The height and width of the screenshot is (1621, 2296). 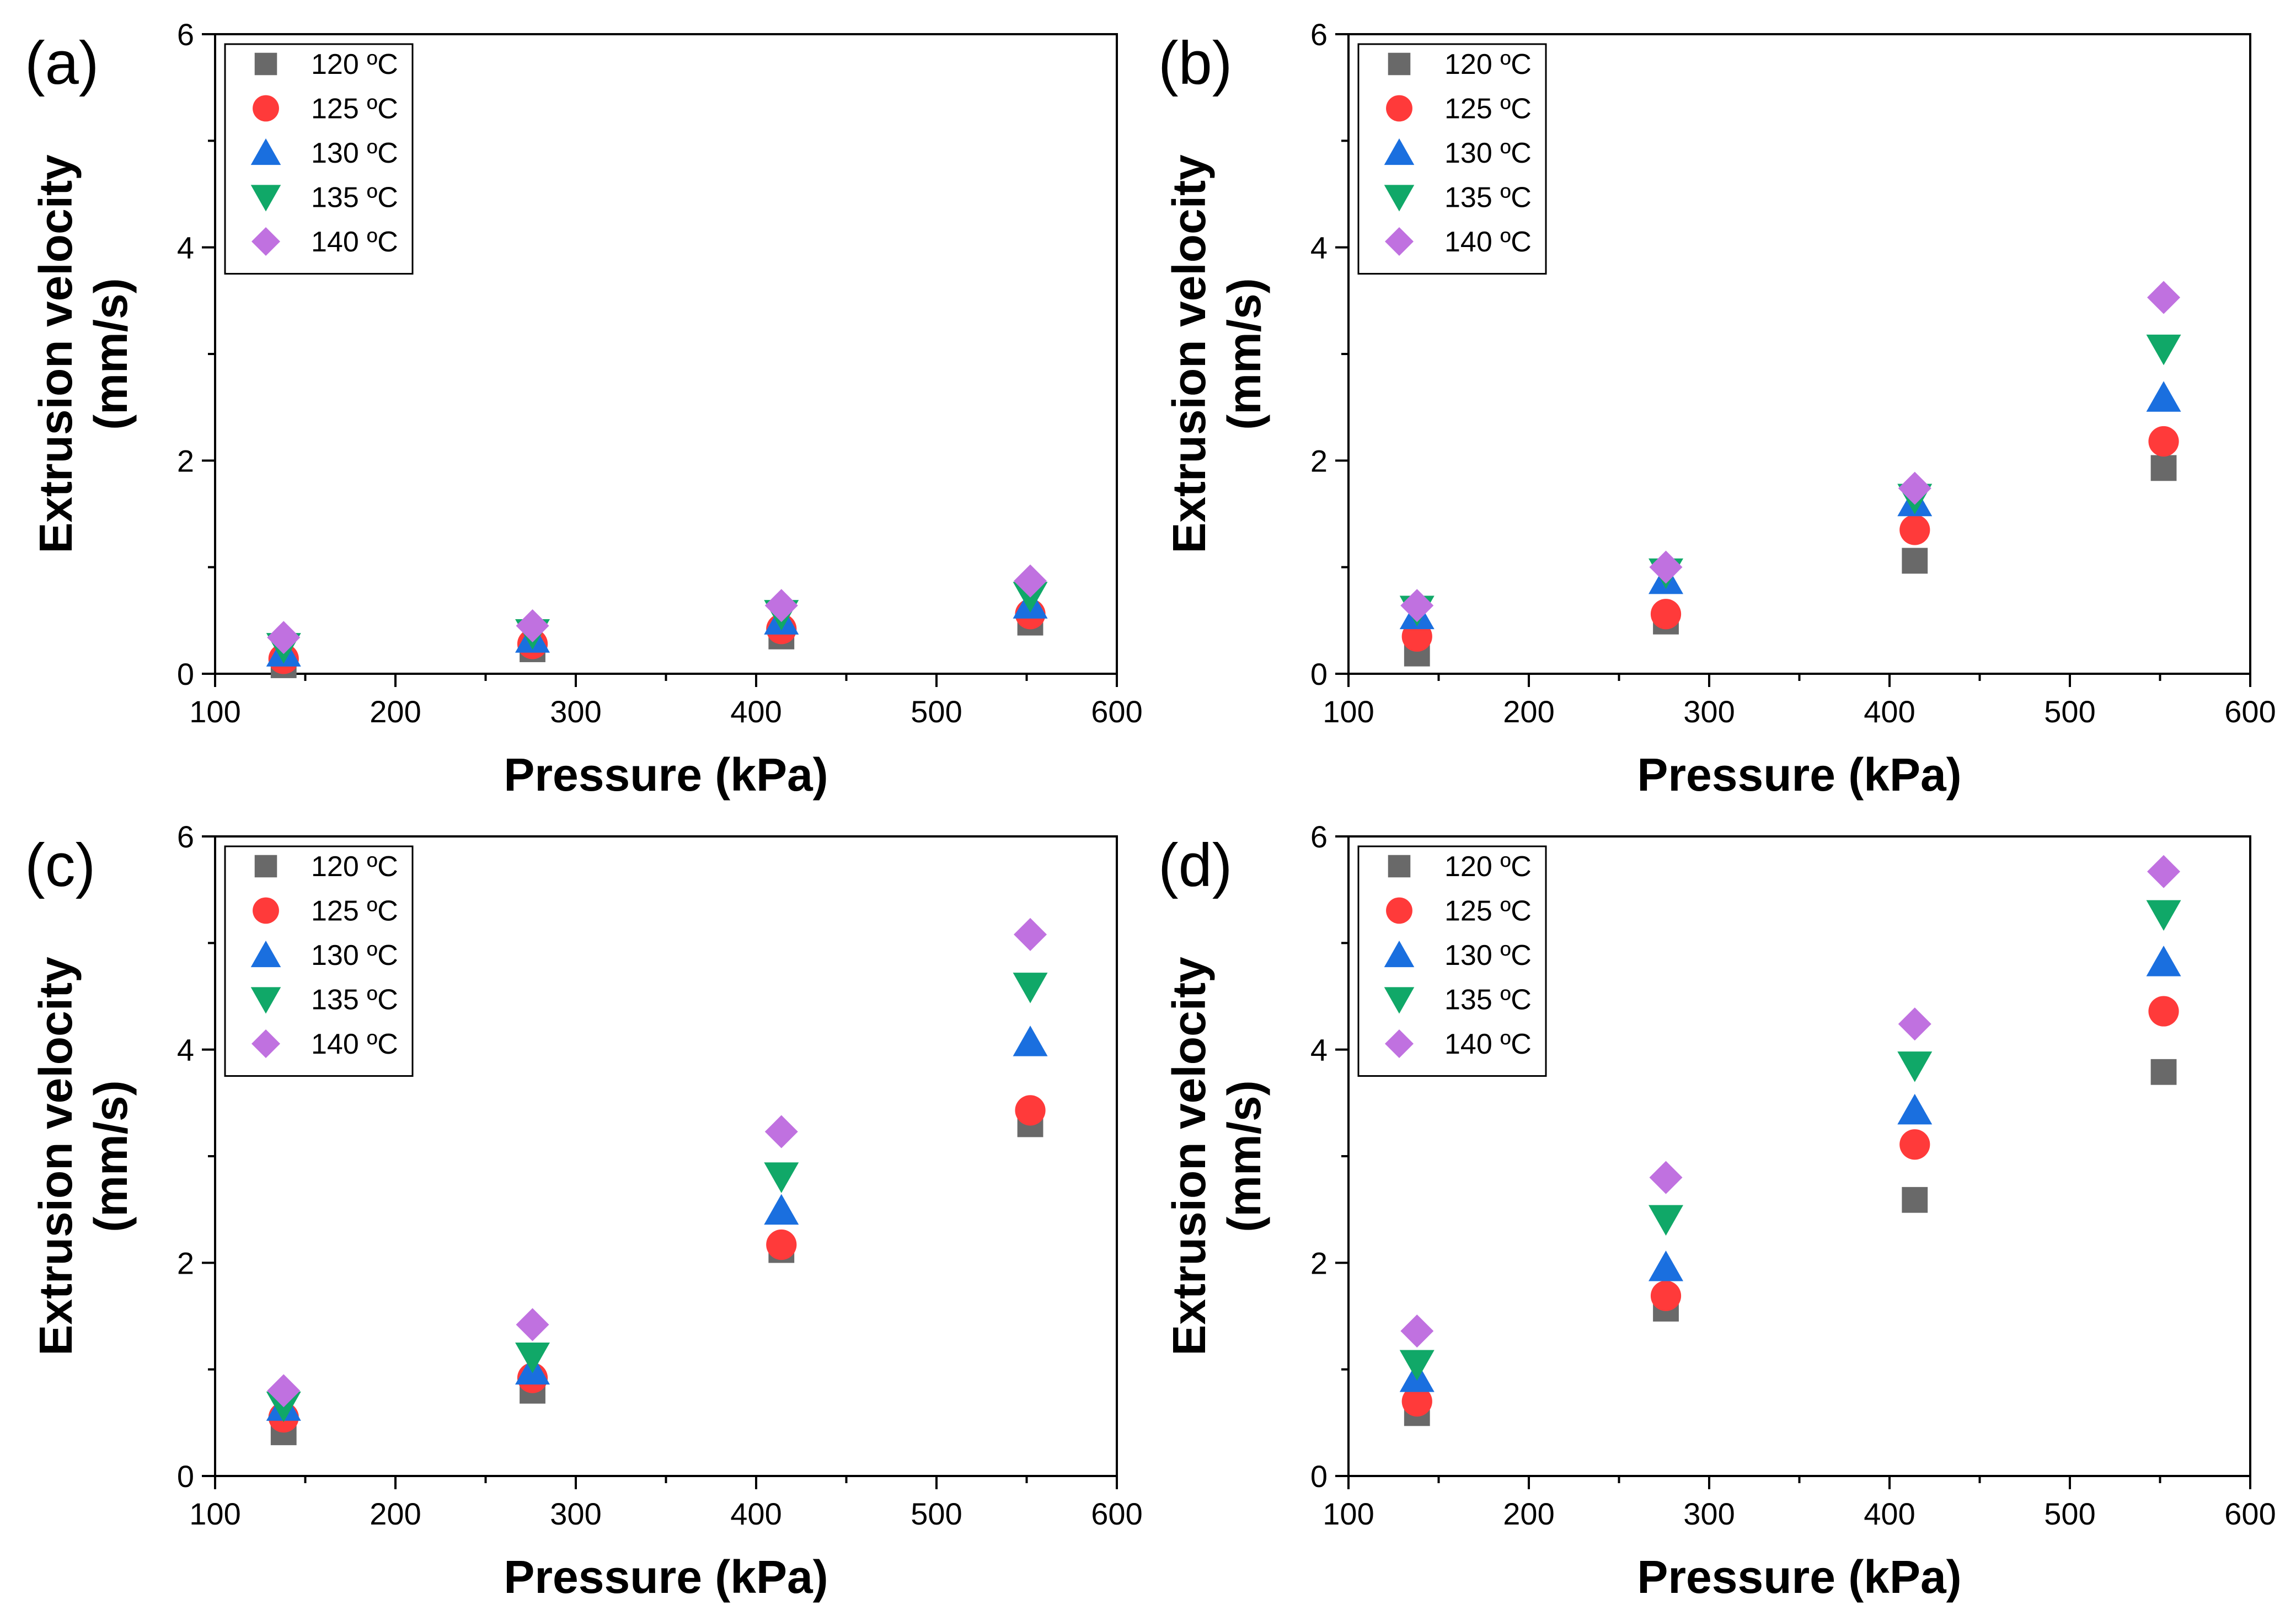 What do you see at coordinates (185, 836) in the screenshot?
I see `y-tick-label: 6` at bounding box center [185, 836].